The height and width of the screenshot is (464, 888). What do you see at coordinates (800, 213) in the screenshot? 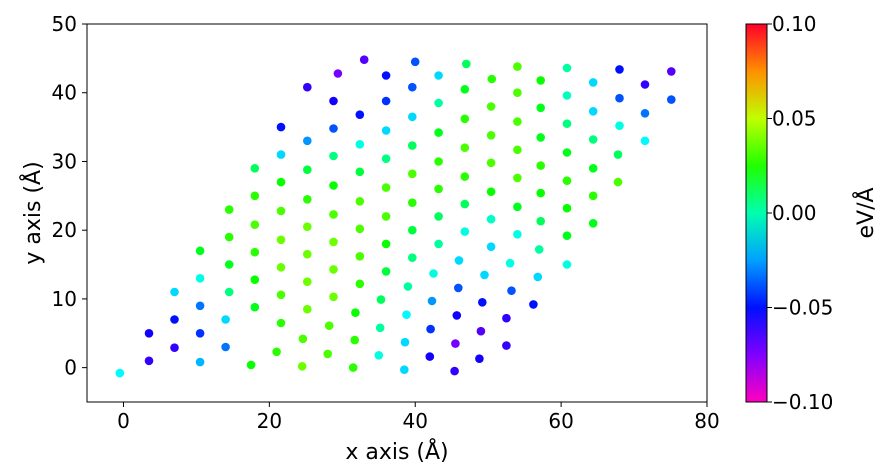
I see `colorbar-ticks: 0.10 0.05 0.00 −0.05 −0.10` at bounding box center [800, 213].